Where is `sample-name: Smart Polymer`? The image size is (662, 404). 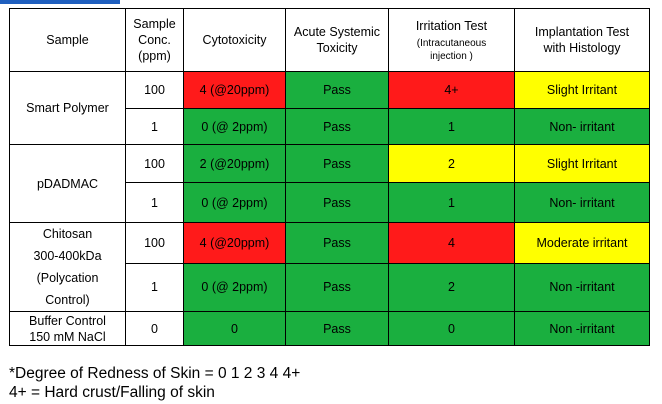
sample-name: Smart Polymer is located at coordinates (67, 108).